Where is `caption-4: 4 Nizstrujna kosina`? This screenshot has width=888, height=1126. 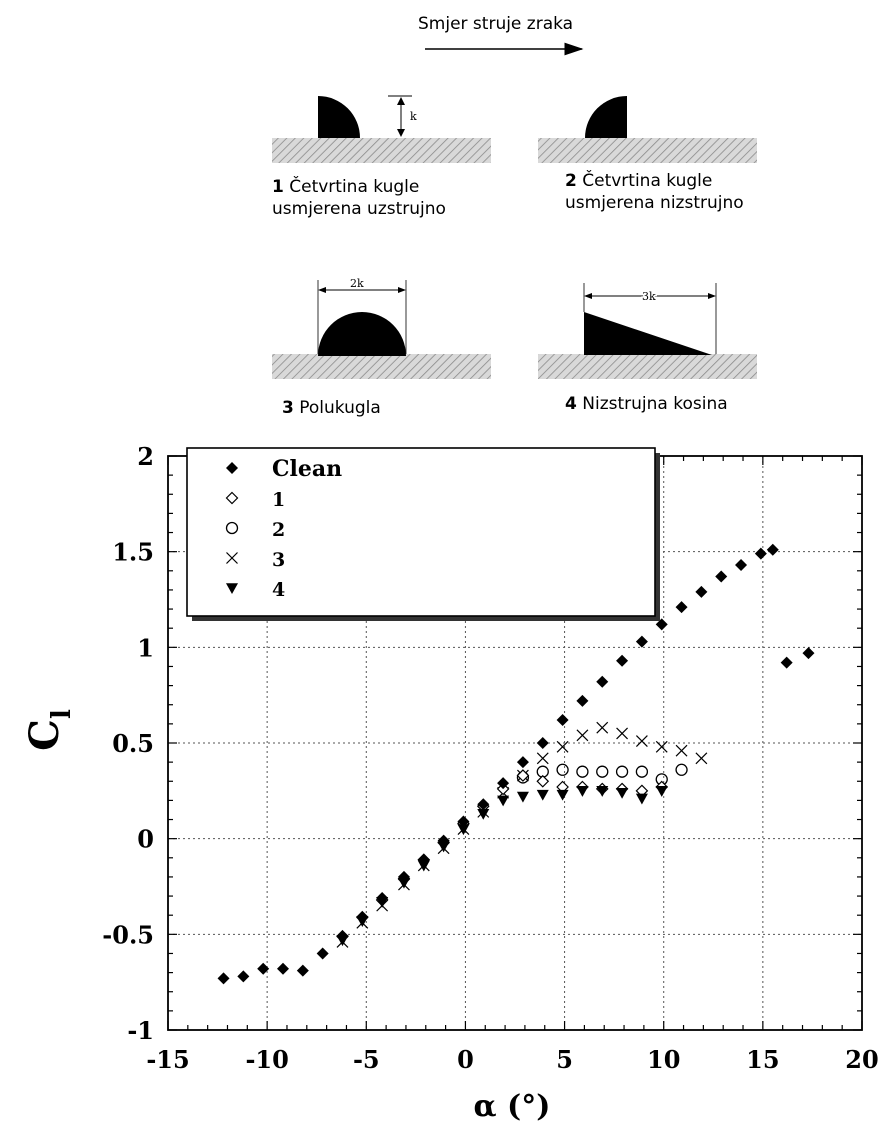
caption-4: 4 Nizstrujna kosina is located at coordinates (646, 404).